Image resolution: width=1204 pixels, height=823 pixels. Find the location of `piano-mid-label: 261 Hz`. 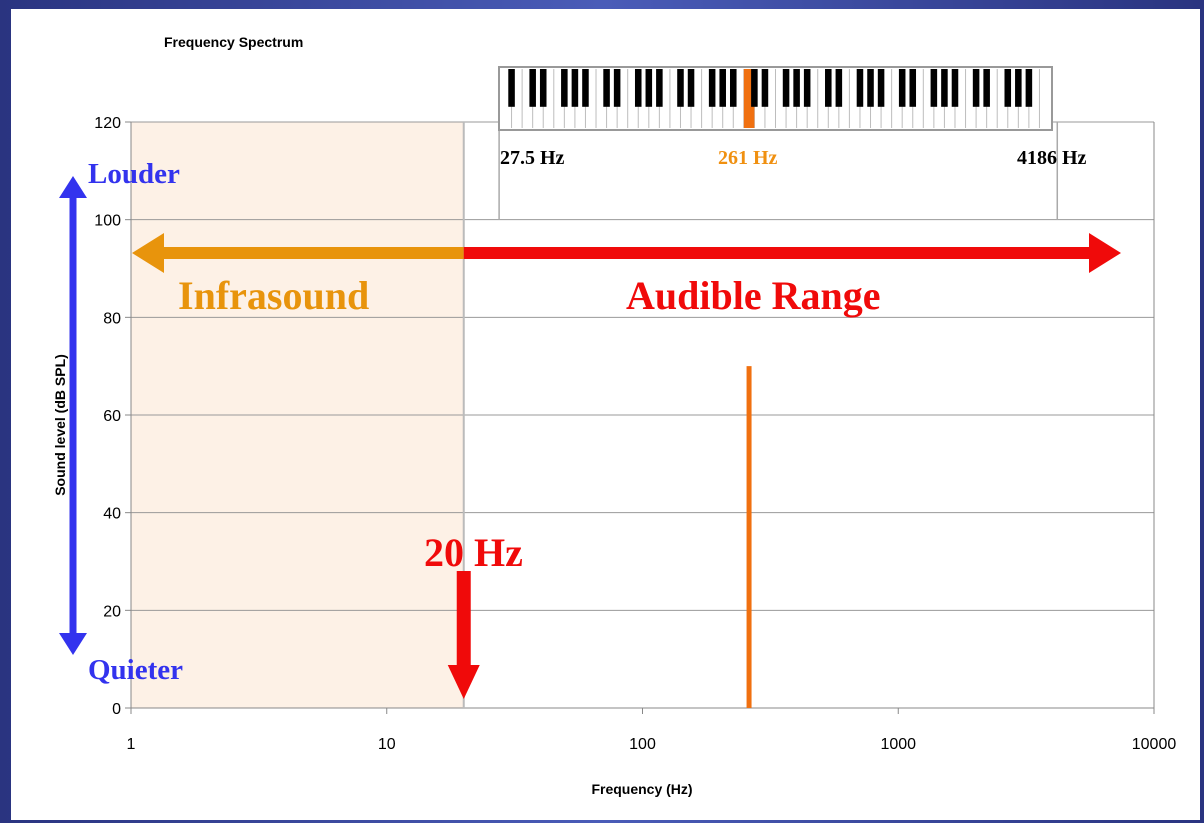

piano-mid-label: 261 Hz is located at coordinates (748, 158).